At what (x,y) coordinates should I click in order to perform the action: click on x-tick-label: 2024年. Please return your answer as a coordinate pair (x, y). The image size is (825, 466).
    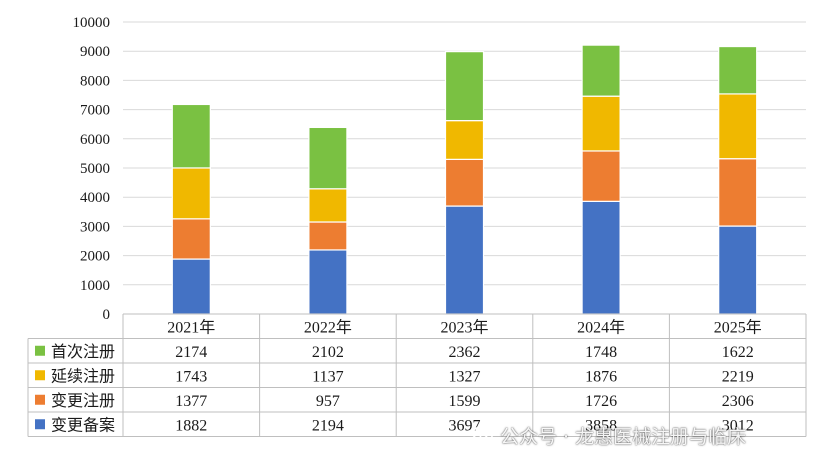
    Looking at the image, I should click on (601, 327).